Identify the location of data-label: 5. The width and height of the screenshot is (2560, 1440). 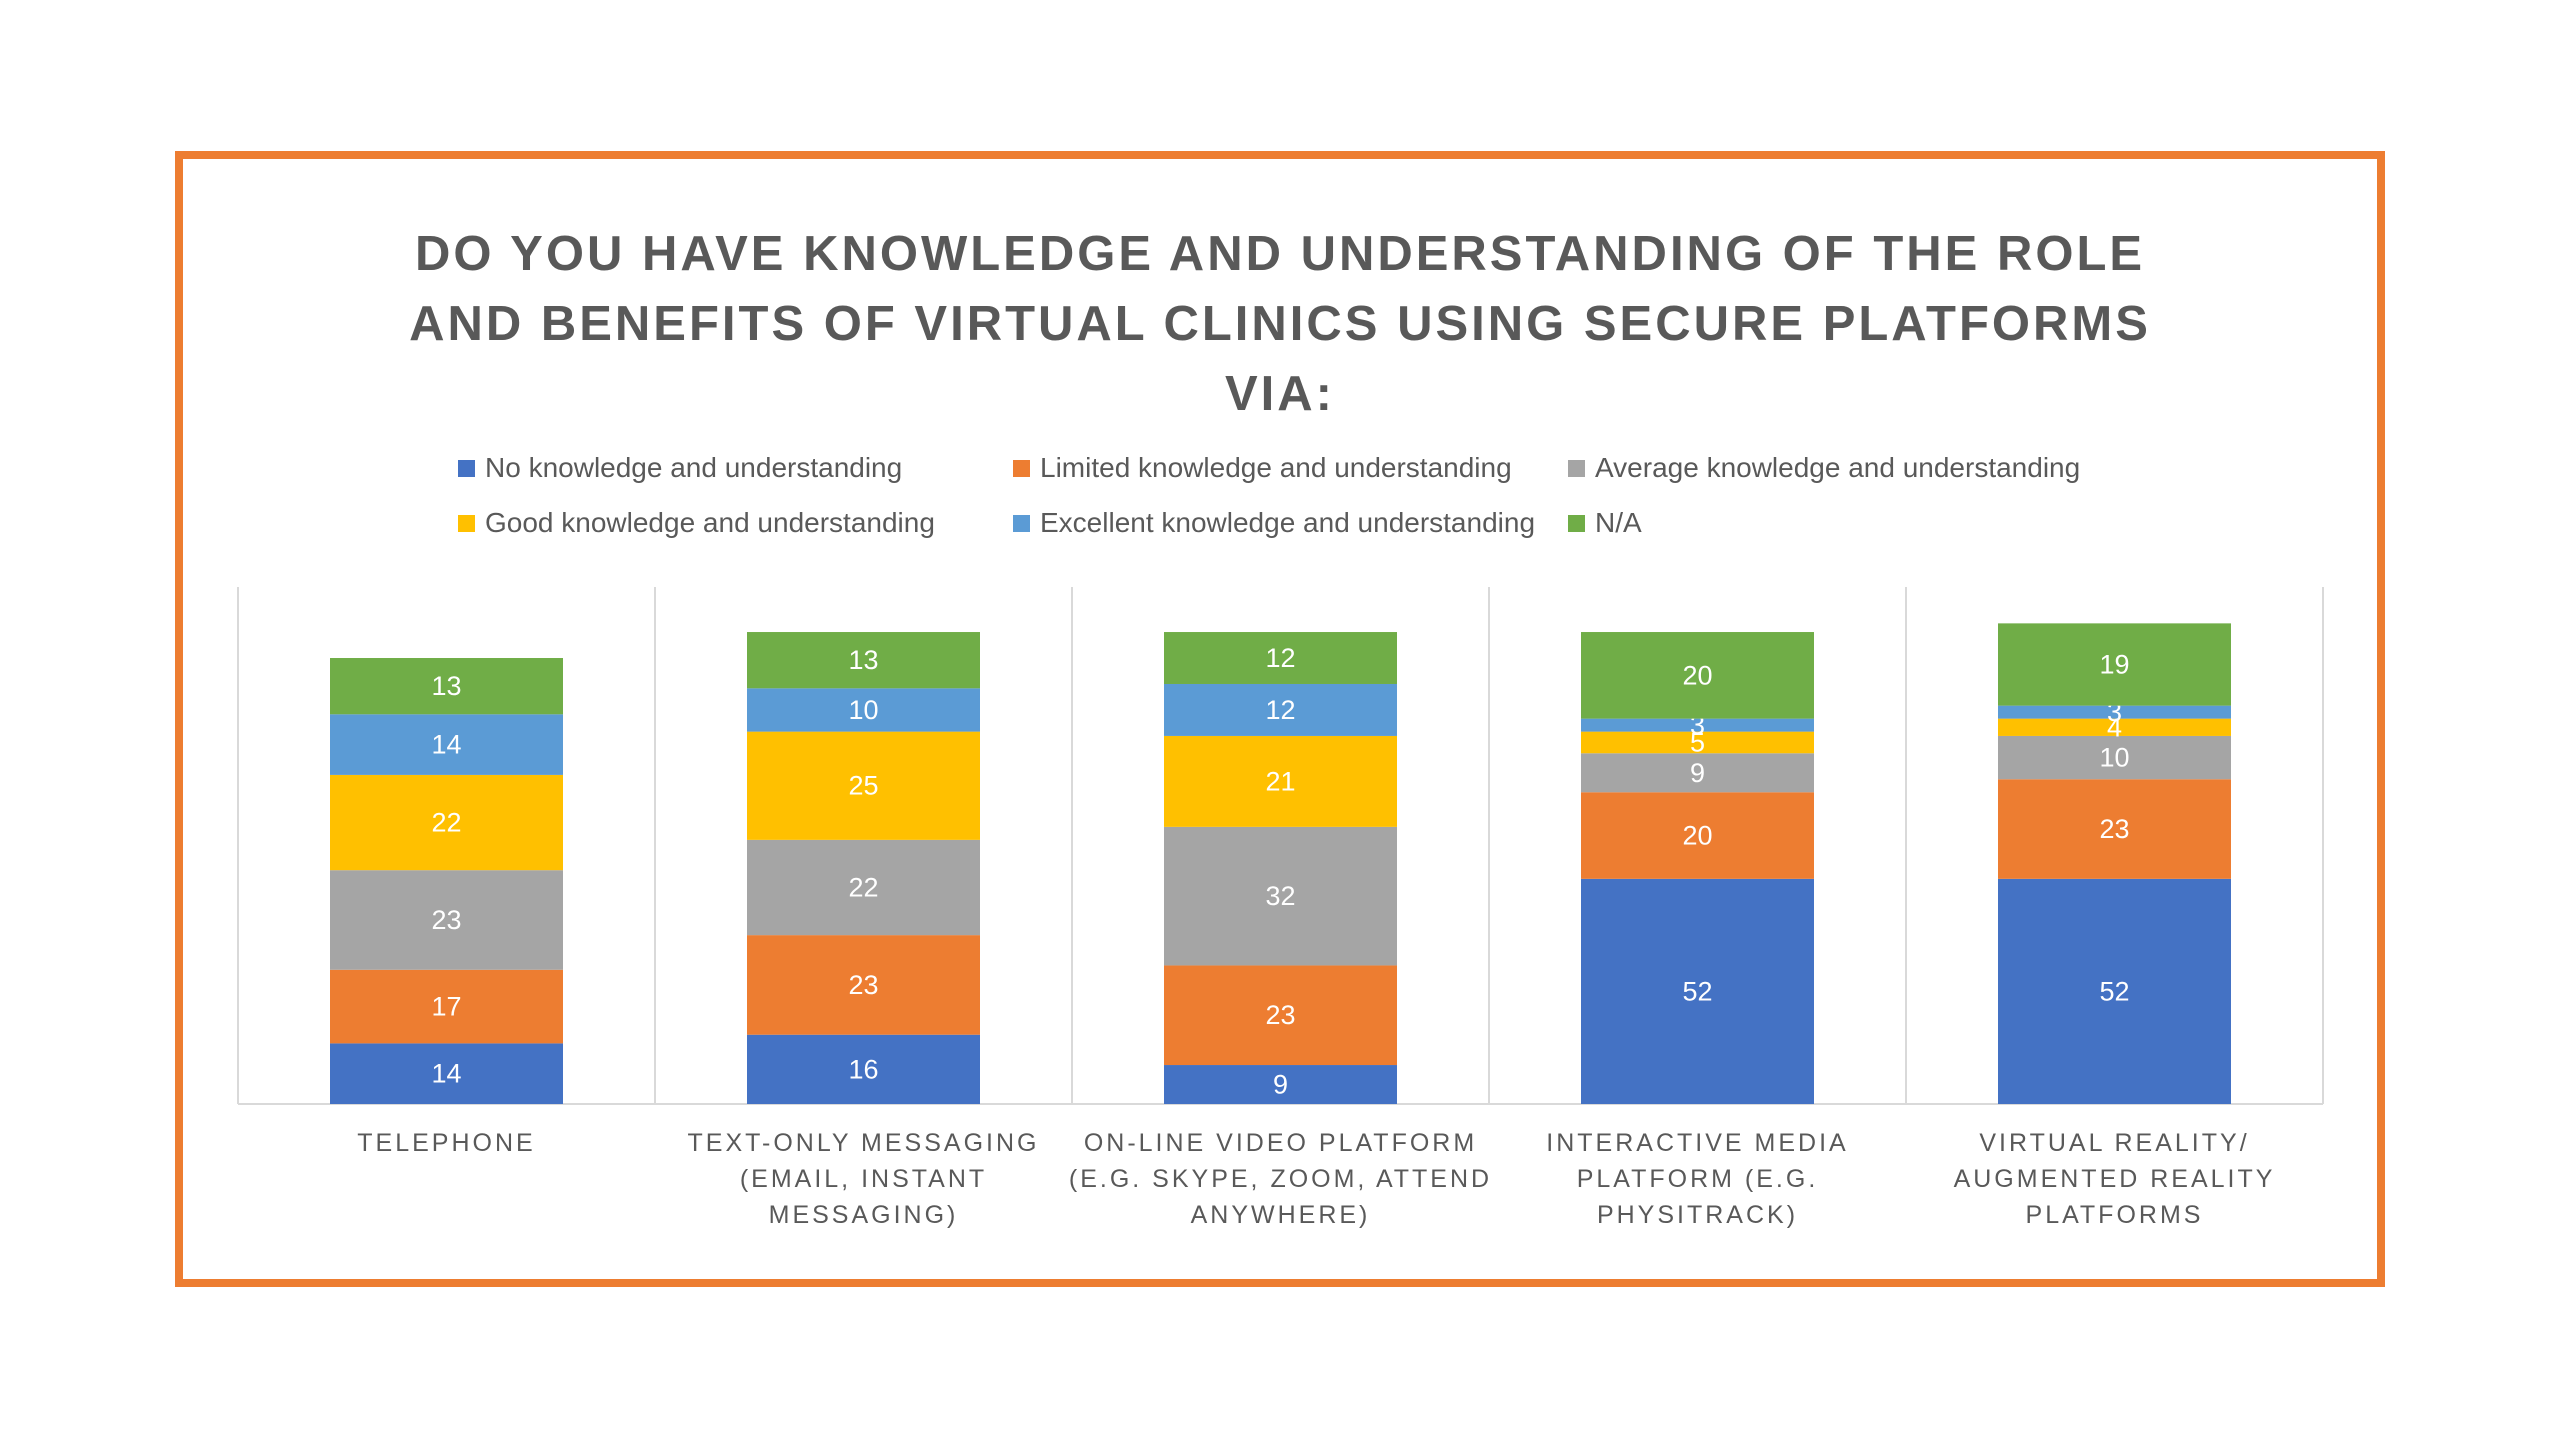
(1697, 742).